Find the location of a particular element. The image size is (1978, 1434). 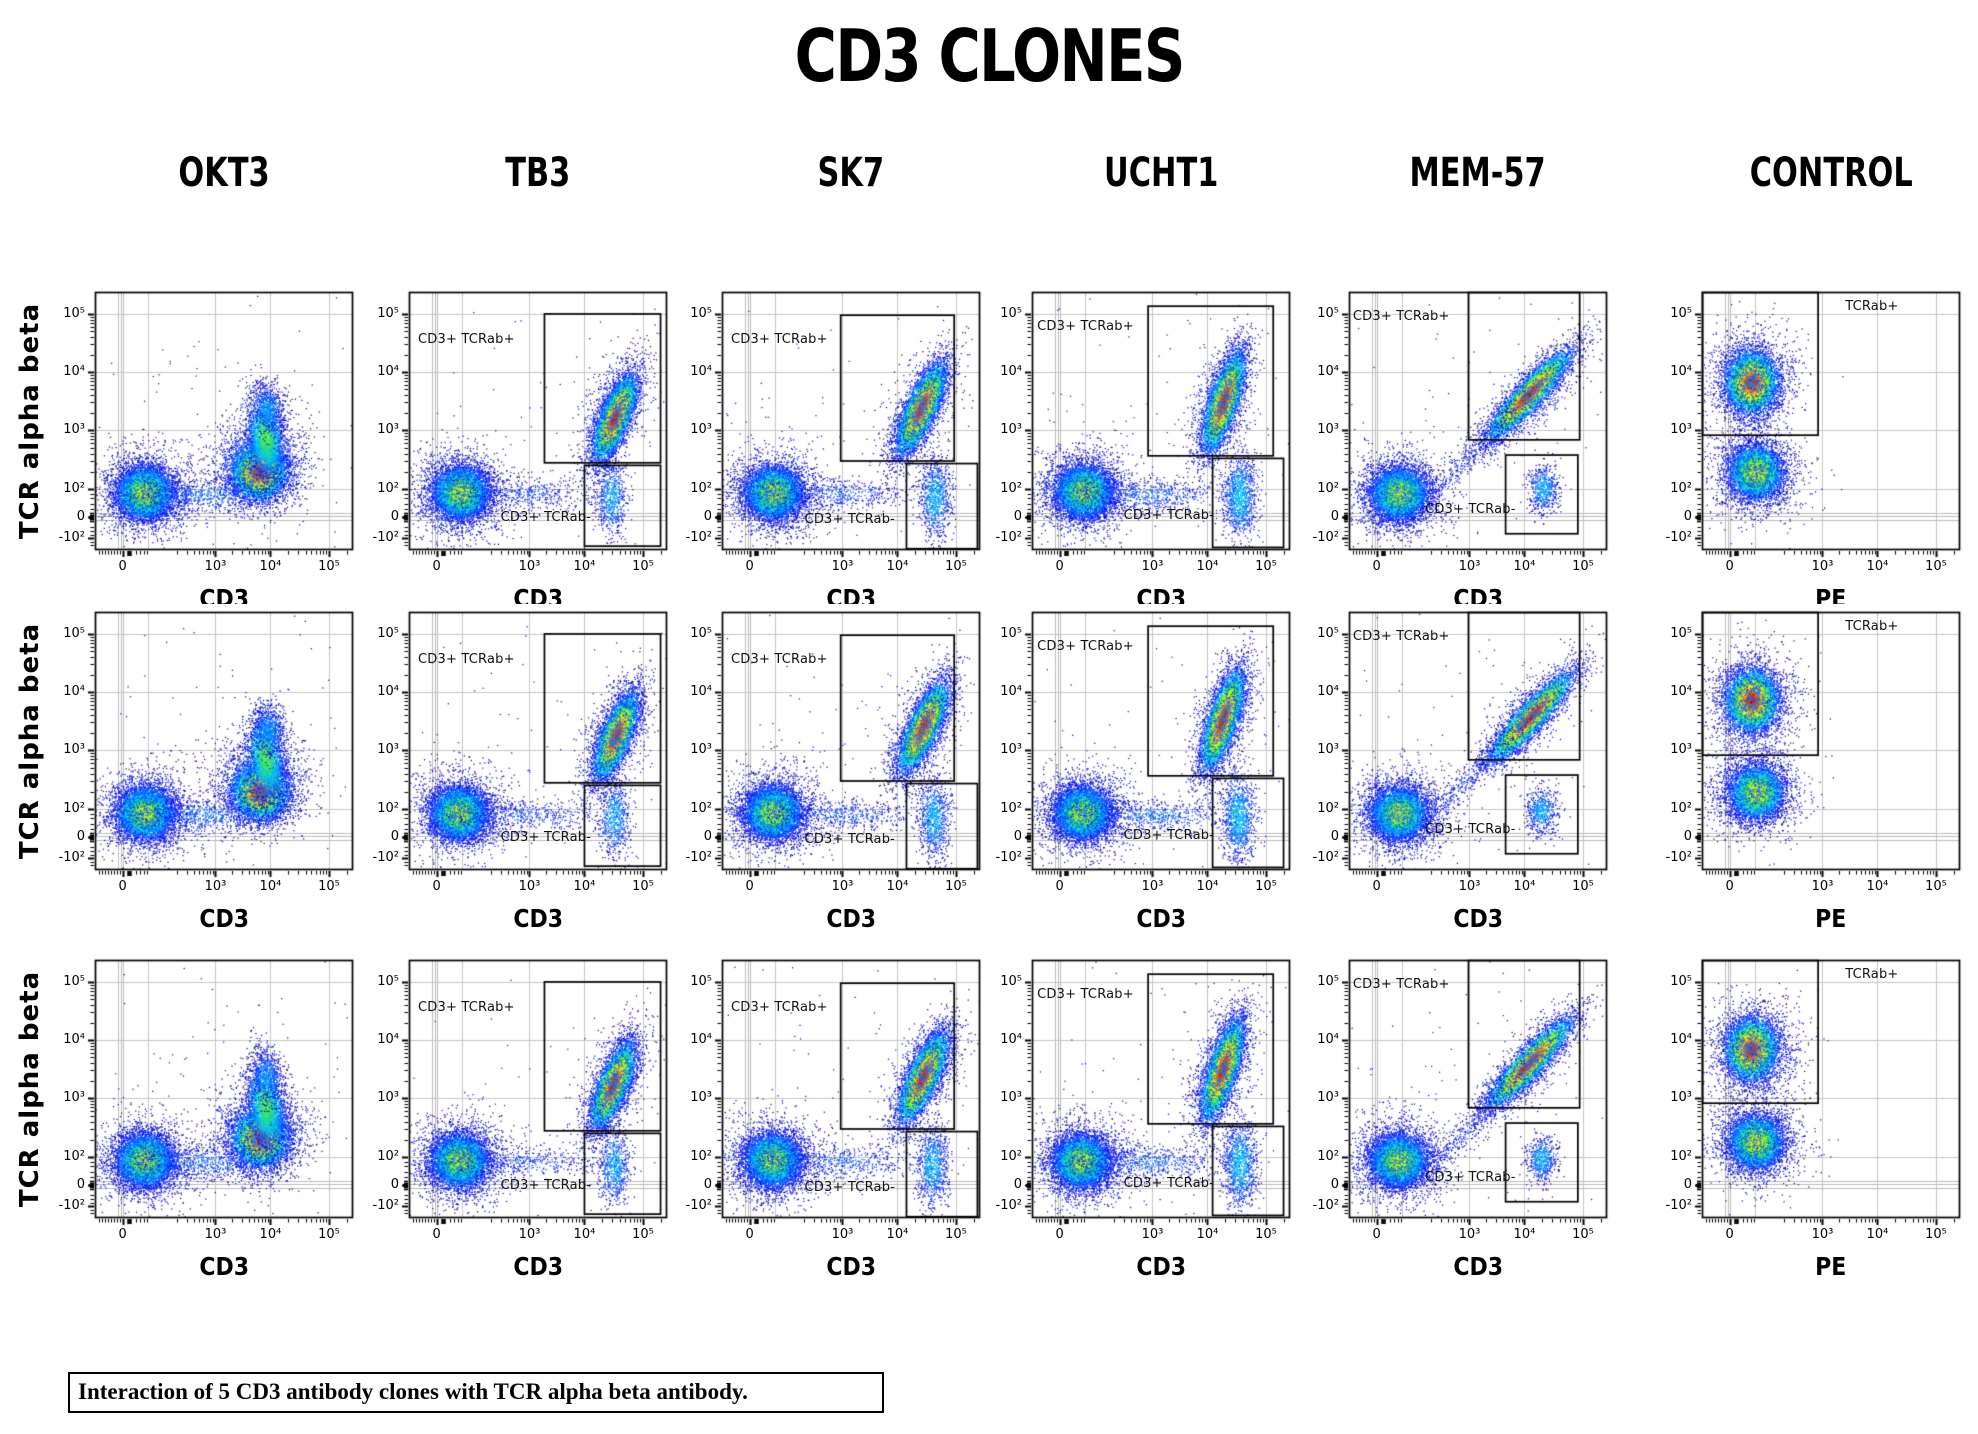

flow-plot-control-row2: 10⁵ 10⁴ 10³ 10² 0 -10² 0 10³ 10⁴ 10⁵ PE TCRab+ is located at coordinates (1820, 783).